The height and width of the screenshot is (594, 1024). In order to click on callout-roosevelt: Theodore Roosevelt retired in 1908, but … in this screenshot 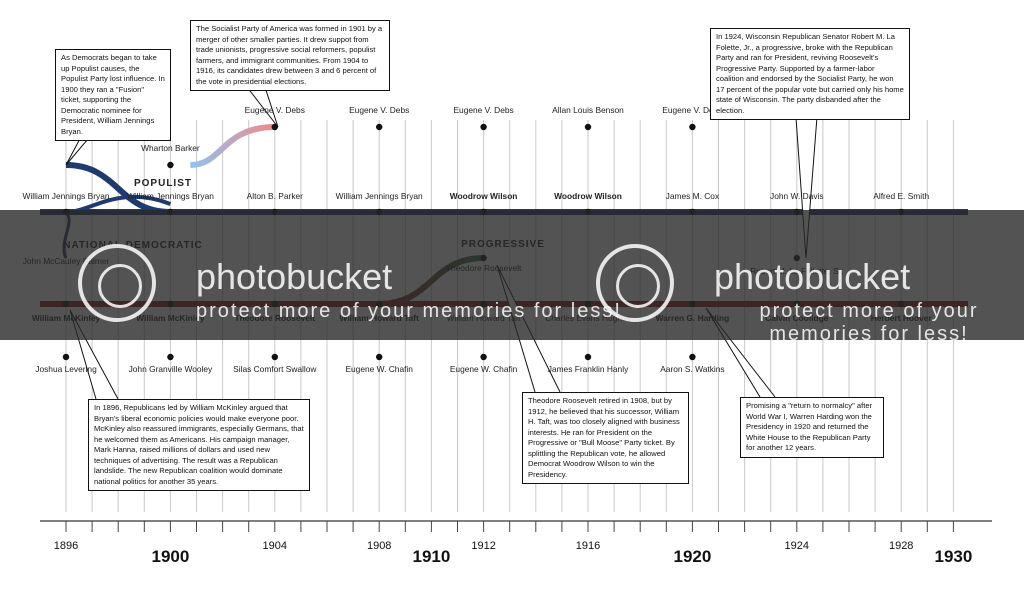, I will do `click(605, 438)`.